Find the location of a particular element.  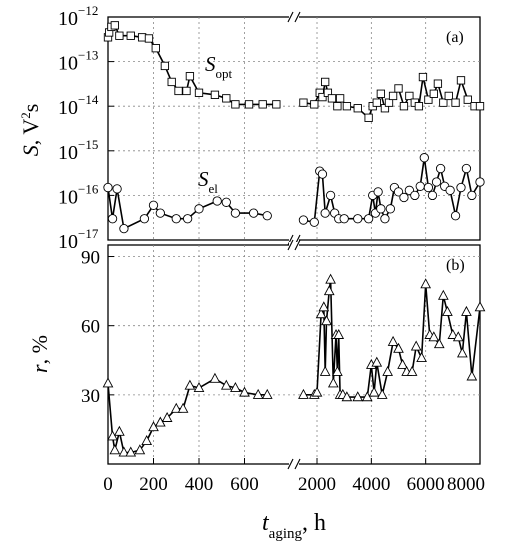

panel-a-y-ticks: 10−12 10−13 10−14 10−15 10−16 10−17 is located at coordinates (86, 128).